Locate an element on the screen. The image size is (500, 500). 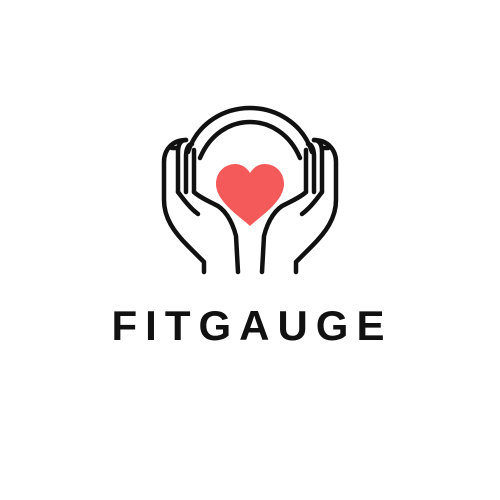
brand-name: FITGAUGE is located at coordinates (252, 325).